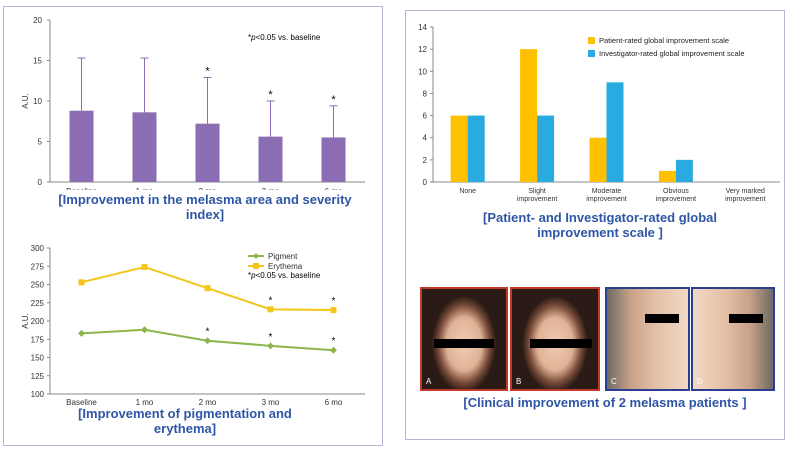  What do you see at coordinates (37, 20) in the screenshot?
I see `y-tick-label: 20` at bounding box center [37, 20].